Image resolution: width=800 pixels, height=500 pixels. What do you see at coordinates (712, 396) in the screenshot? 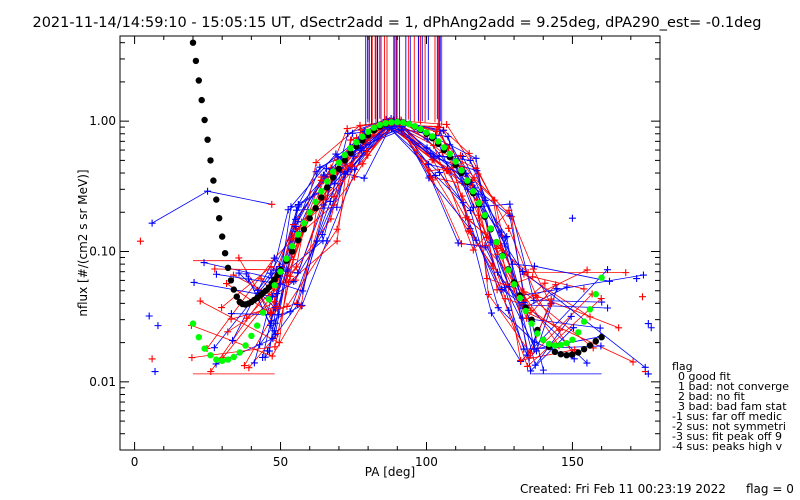
I see `legend-entry: 2 bad: no fit` at bounding box center [712, 396].